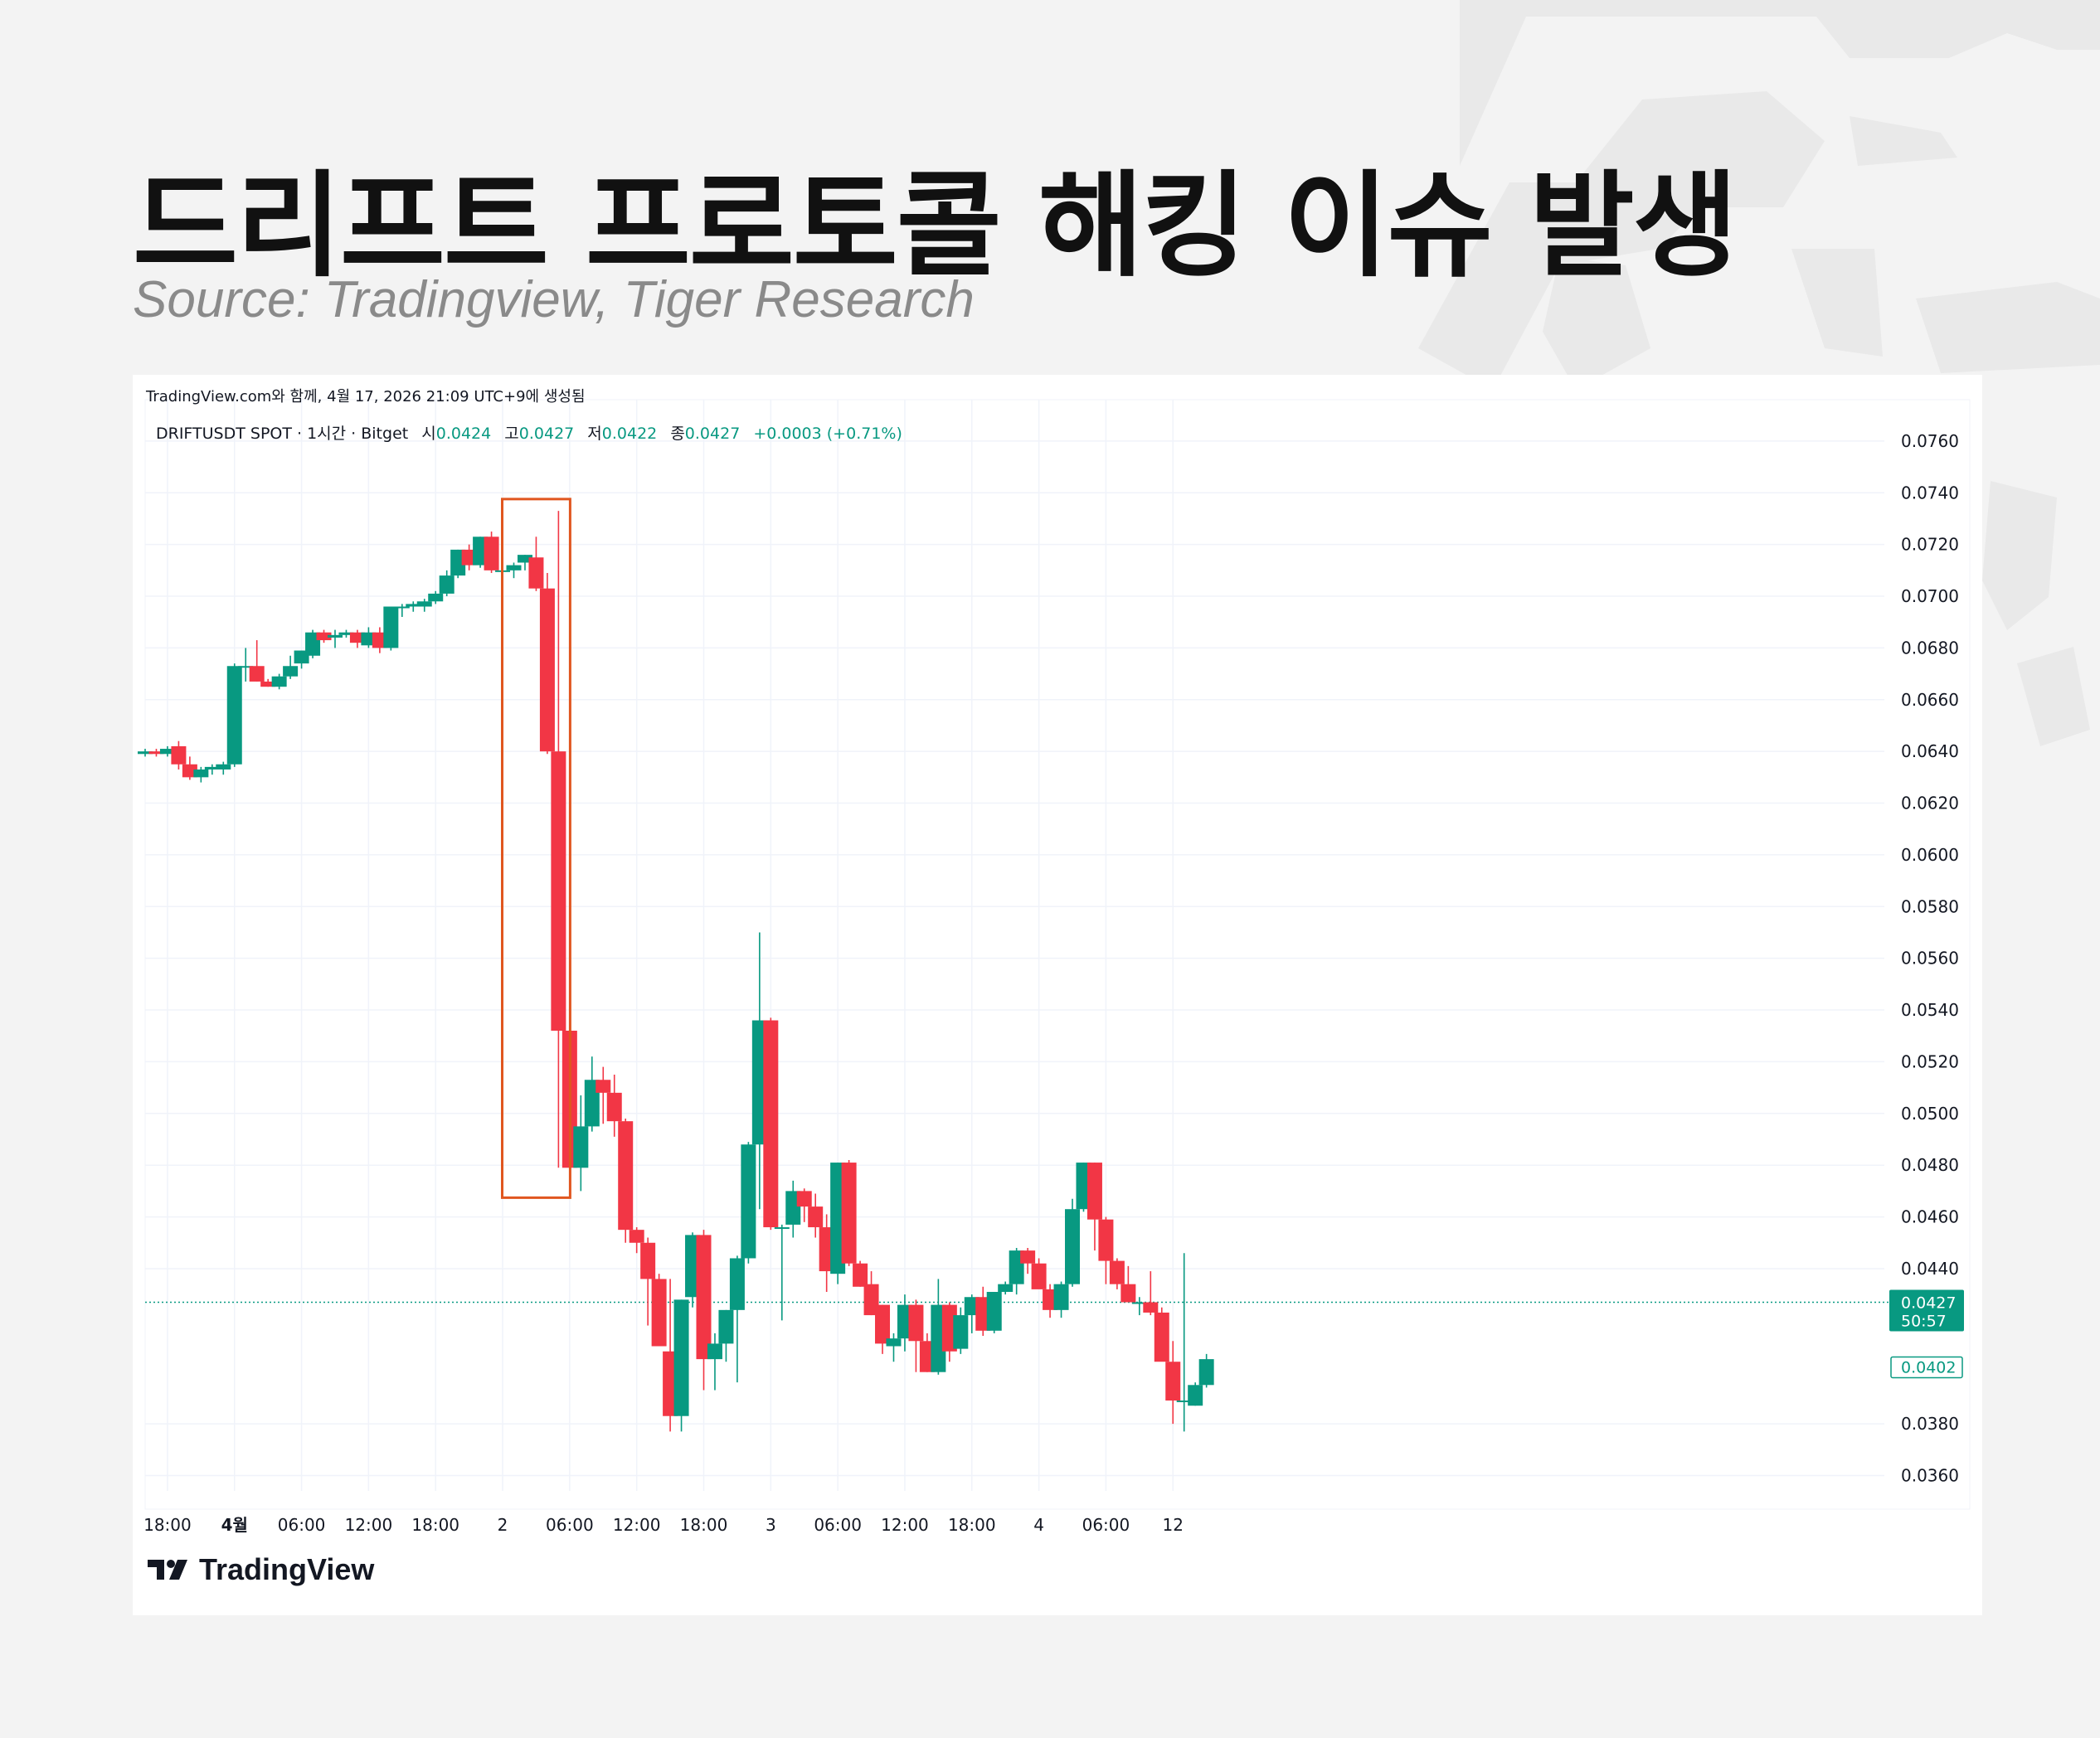  Describe the element at coordinates (771, 1525) in the screenshot. I see `x-tick-label: 3` at that location.